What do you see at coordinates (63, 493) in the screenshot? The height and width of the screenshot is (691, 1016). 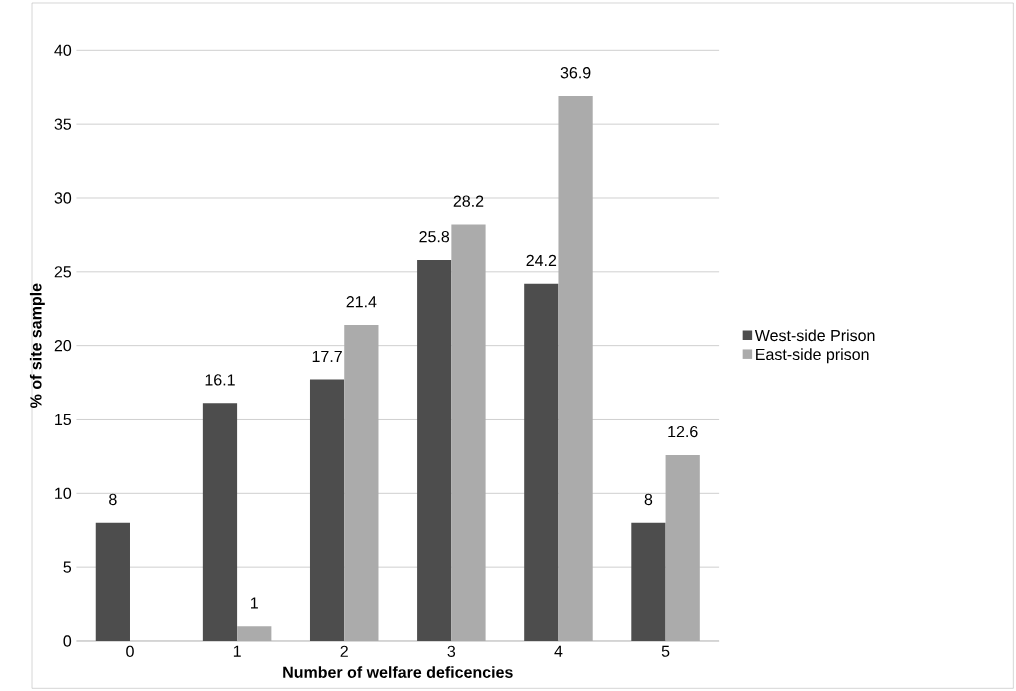 I see `y-tick-label: 10` at bounding box center [63, 493].